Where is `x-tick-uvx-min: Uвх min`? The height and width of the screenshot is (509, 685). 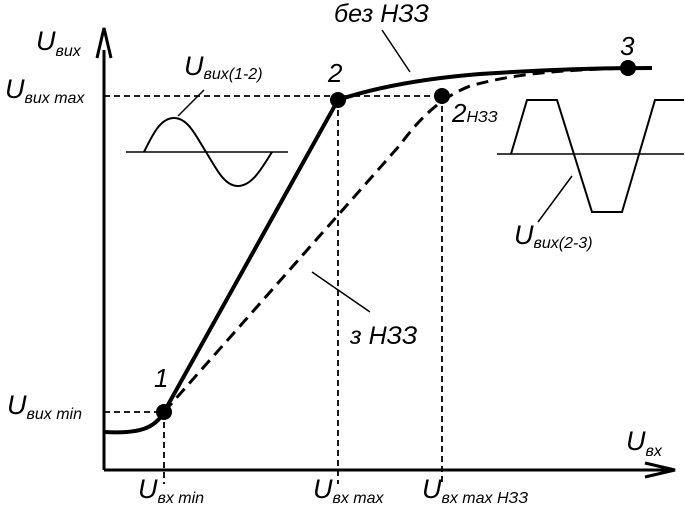 x-tick-uvx-min: Uвх min is located at coordinates (171, 490).